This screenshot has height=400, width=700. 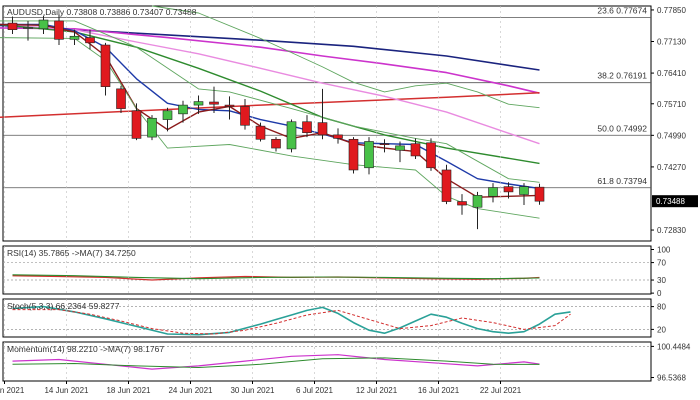 What do you see at coordinates (661, 307) in the screenshot?
I see `stoch-tick-label: 80` at bounding box center [661, 307].